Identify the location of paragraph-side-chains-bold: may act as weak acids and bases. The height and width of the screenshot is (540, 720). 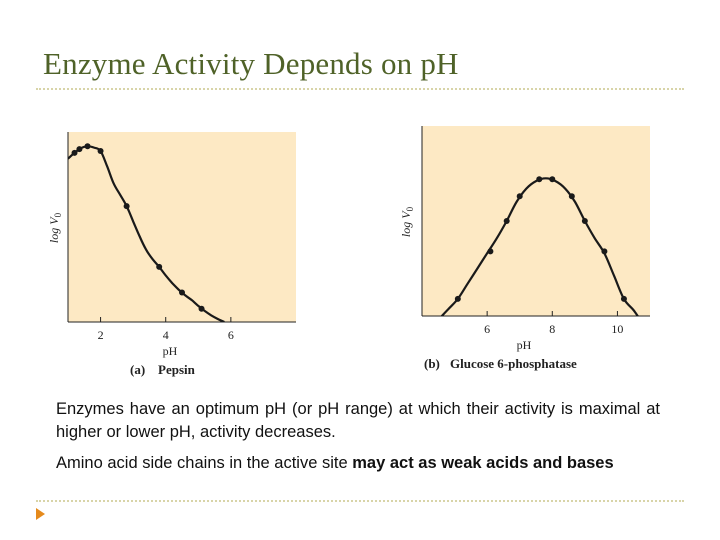
(483, 463).